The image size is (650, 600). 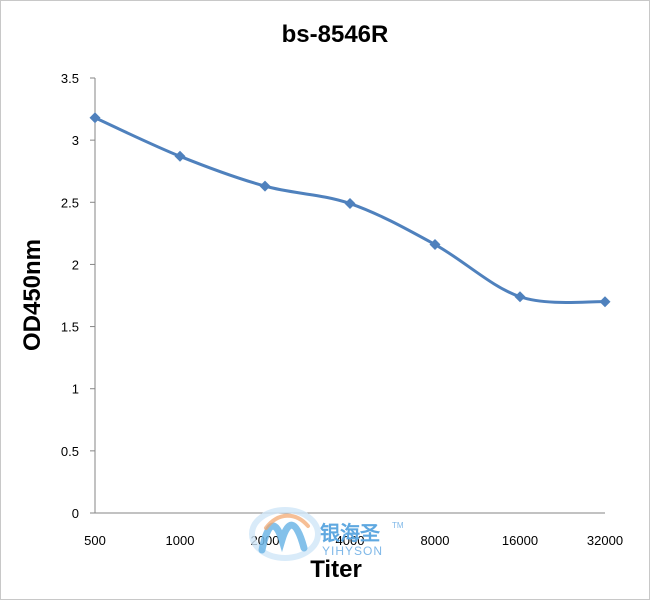 I want to click on watermark-logo: 银海圣 TM YIHYSON, so click(x=326, y=534).